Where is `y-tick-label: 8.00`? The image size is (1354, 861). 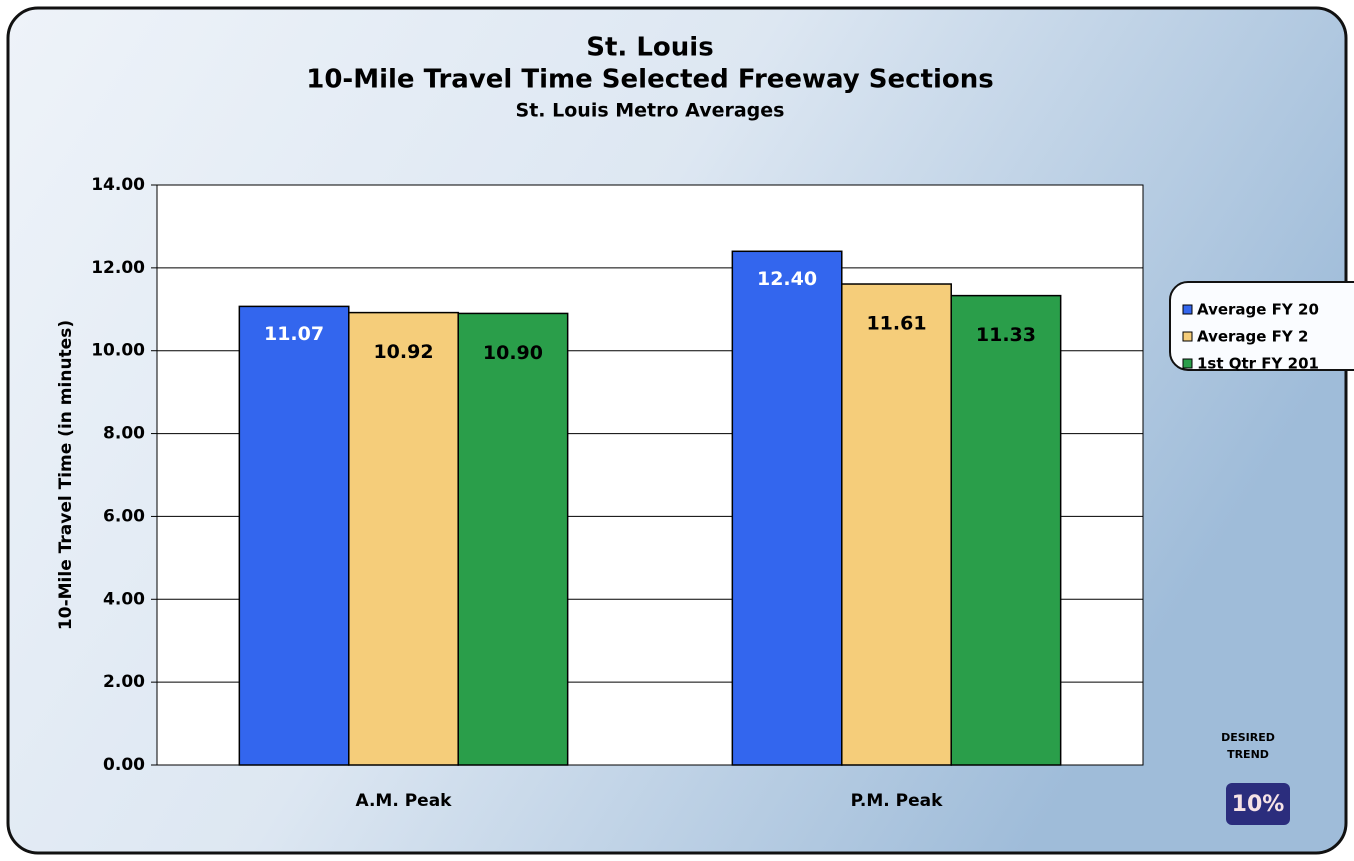
y-tick-label: 8.00 is located at coordinates (124, 434).